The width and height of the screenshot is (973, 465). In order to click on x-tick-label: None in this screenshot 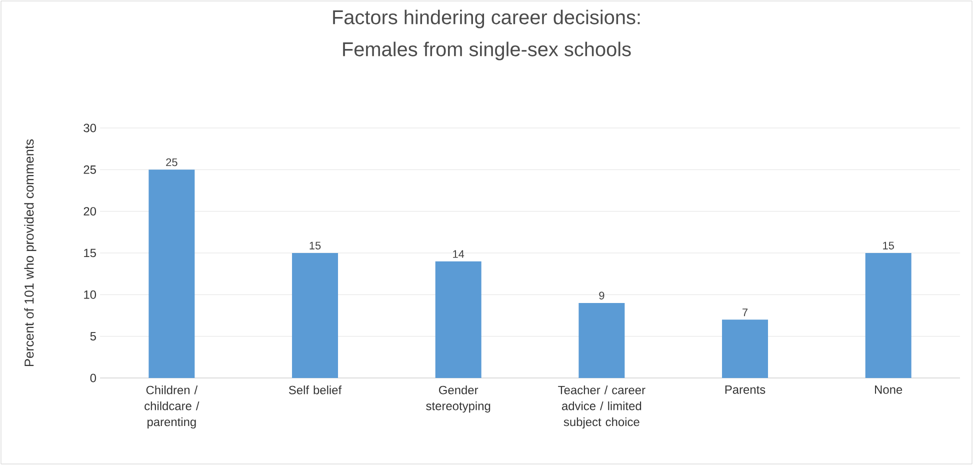, I will do `click(888, 390)`.